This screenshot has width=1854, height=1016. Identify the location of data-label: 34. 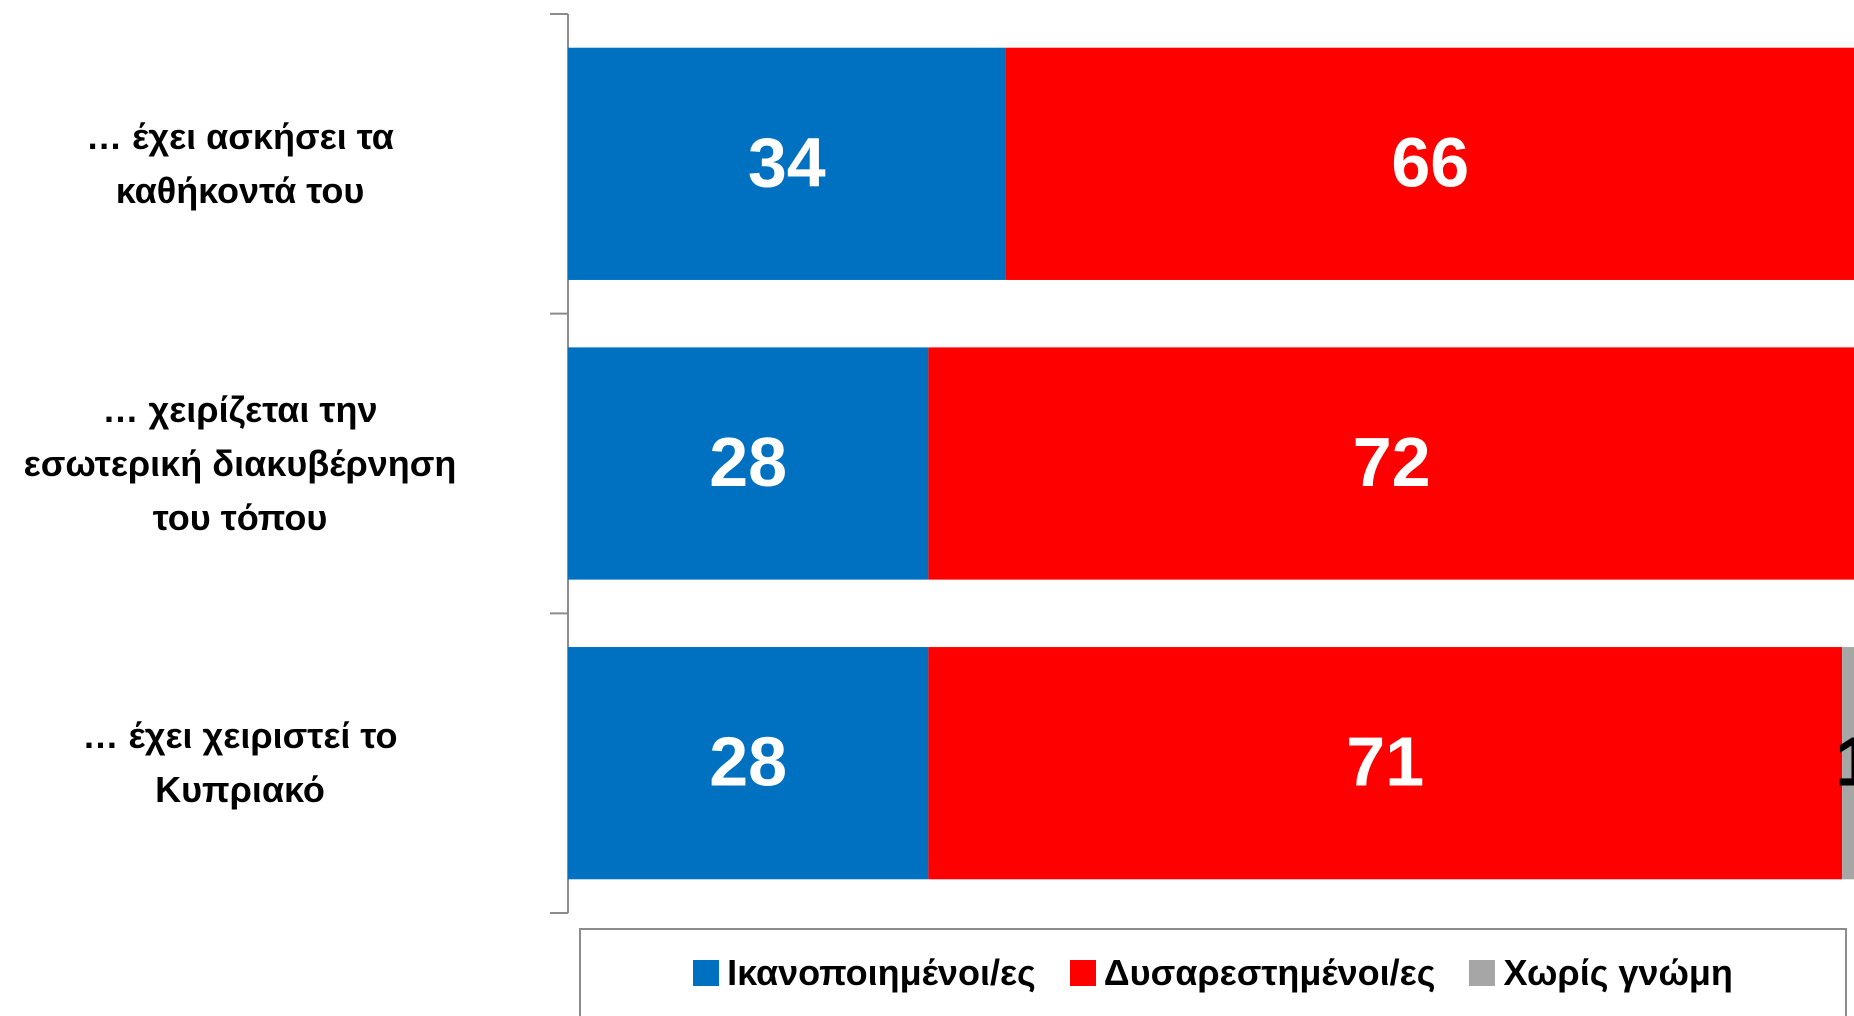
(787, 162).